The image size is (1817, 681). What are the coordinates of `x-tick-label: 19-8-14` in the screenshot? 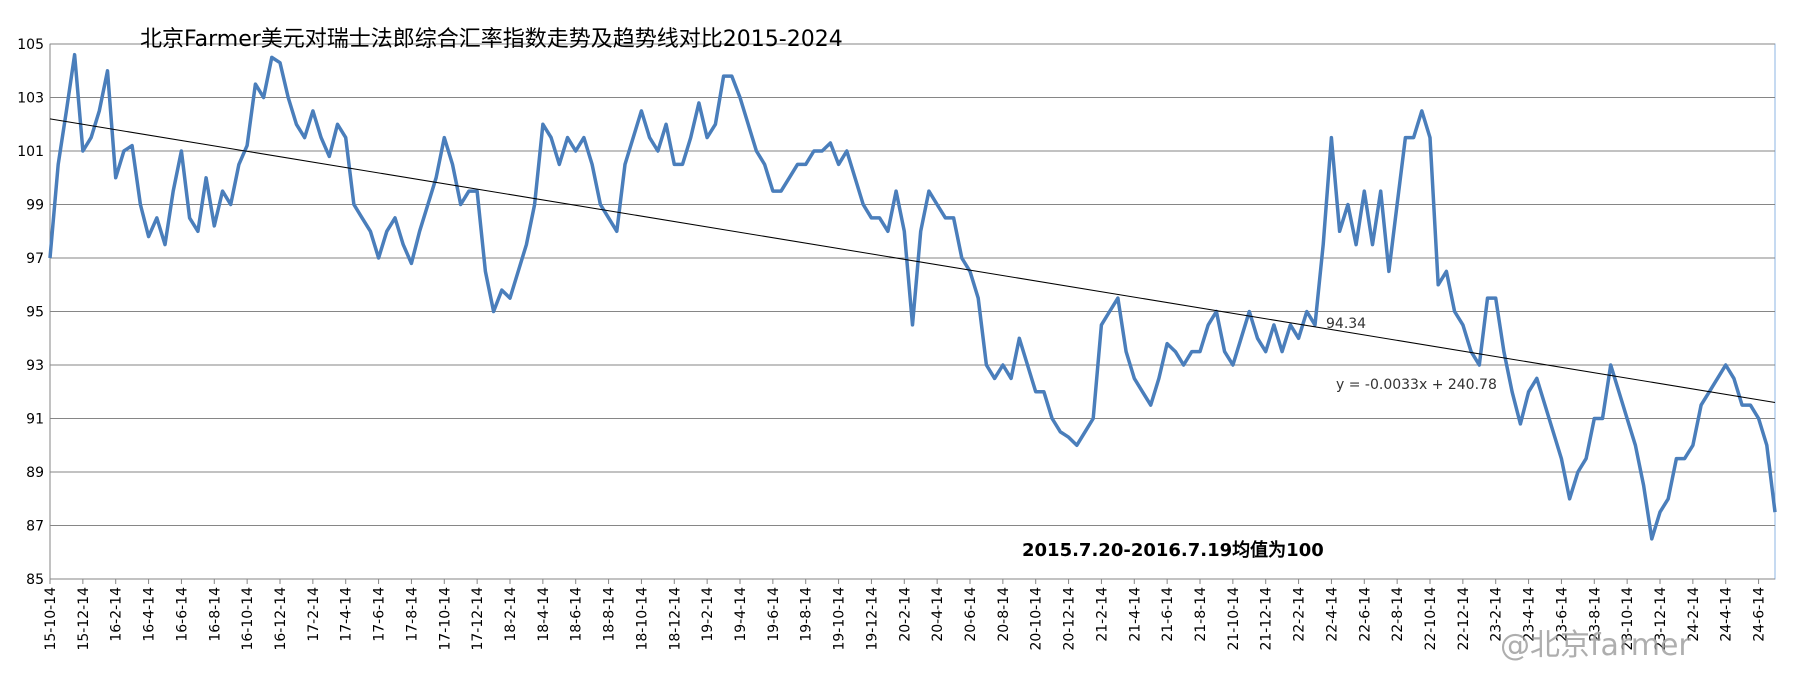 It's located at (807, 614).